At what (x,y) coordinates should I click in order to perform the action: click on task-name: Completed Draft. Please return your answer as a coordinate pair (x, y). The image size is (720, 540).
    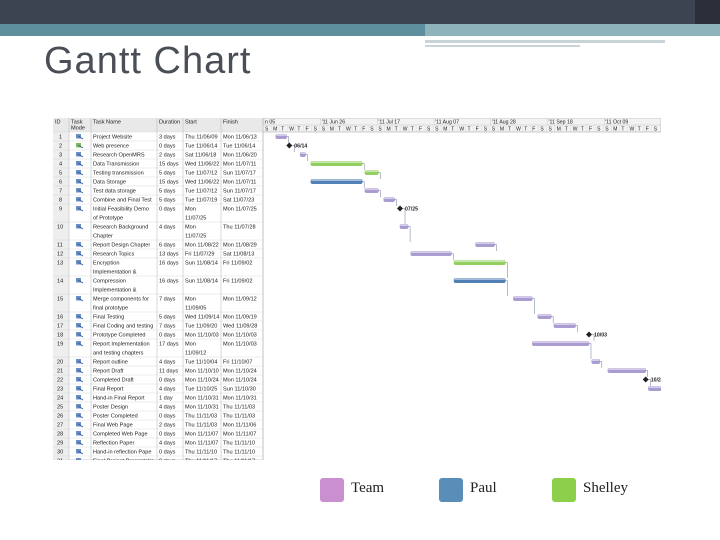
    Looking at the image, I should click on (113, 380).